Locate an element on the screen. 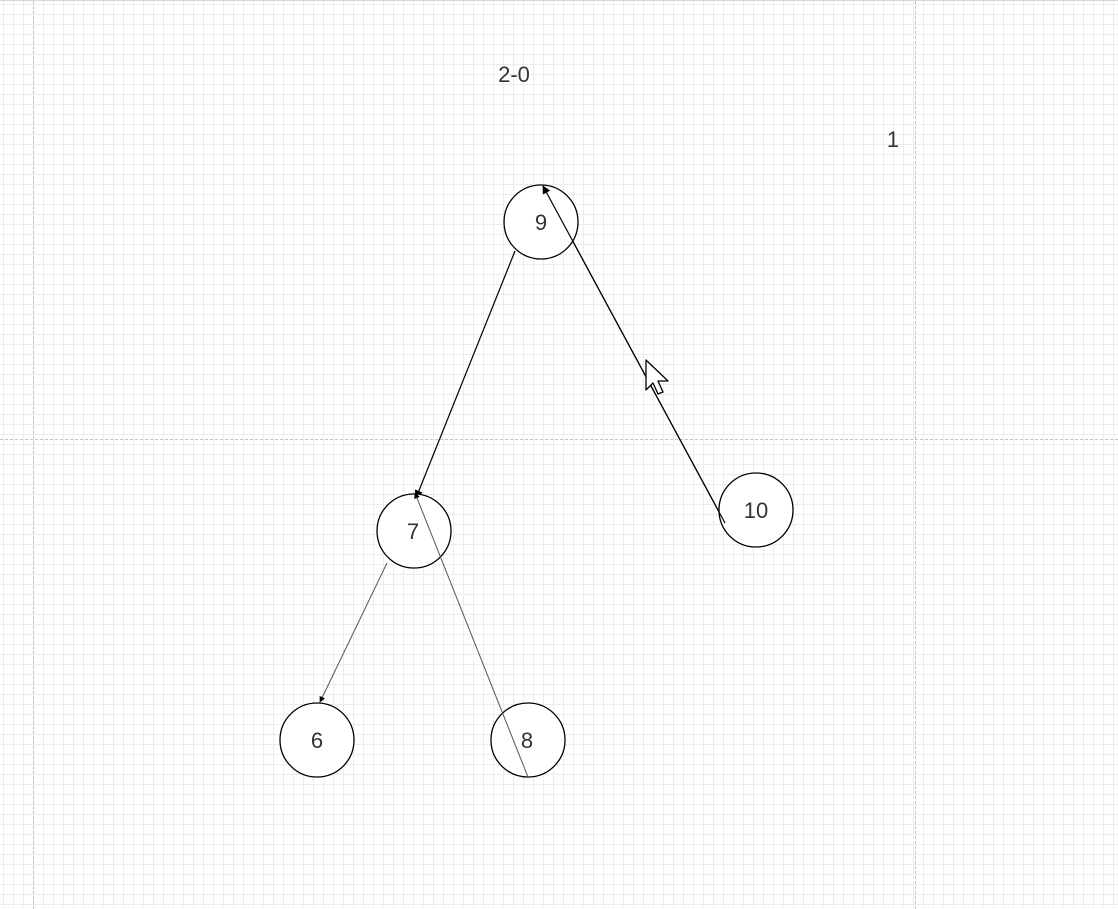 The width and height of the screenshot is (1118, 909). node-8: 8 is located at coordinates (528, 740).